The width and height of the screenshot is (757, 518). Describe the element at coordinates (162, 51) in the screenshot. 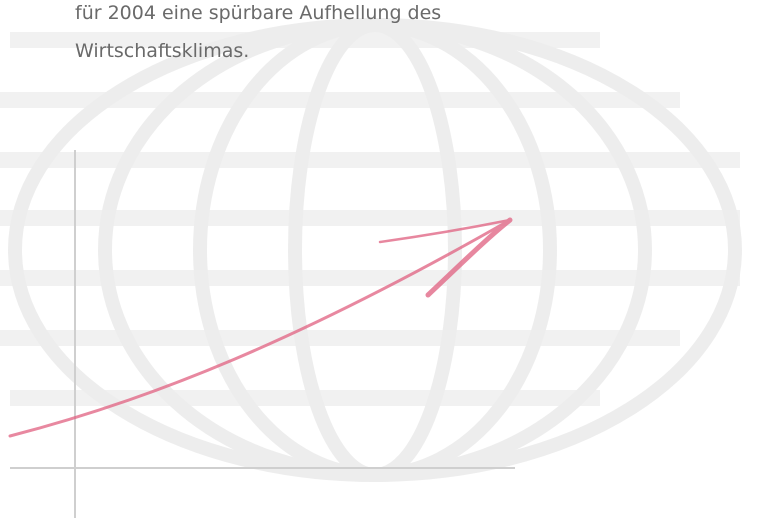

I see `text-line: Wirtschaftsklimas.` at that location.